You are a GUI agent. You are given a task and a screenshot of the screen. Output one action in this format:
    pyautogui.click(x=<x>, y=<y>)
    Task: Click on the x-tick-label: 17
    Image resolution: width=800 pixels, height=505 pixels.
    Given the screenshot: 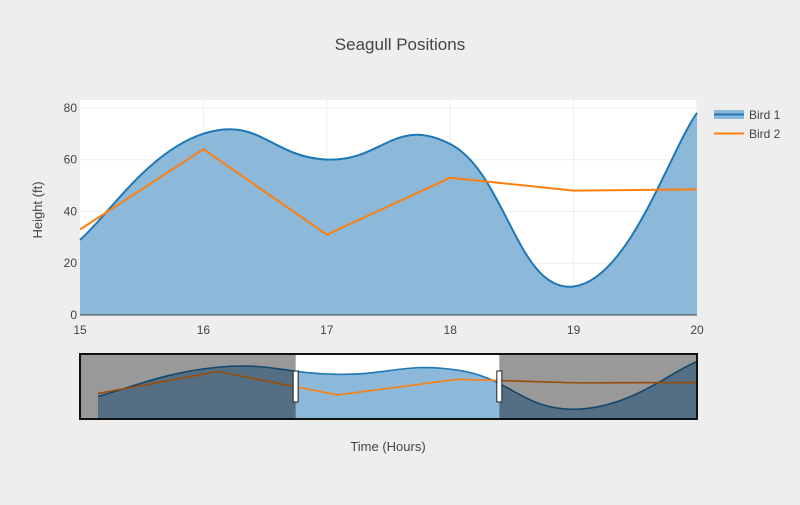 What is the action you would take?
    pyautogui.click(x=327, y=330)
    